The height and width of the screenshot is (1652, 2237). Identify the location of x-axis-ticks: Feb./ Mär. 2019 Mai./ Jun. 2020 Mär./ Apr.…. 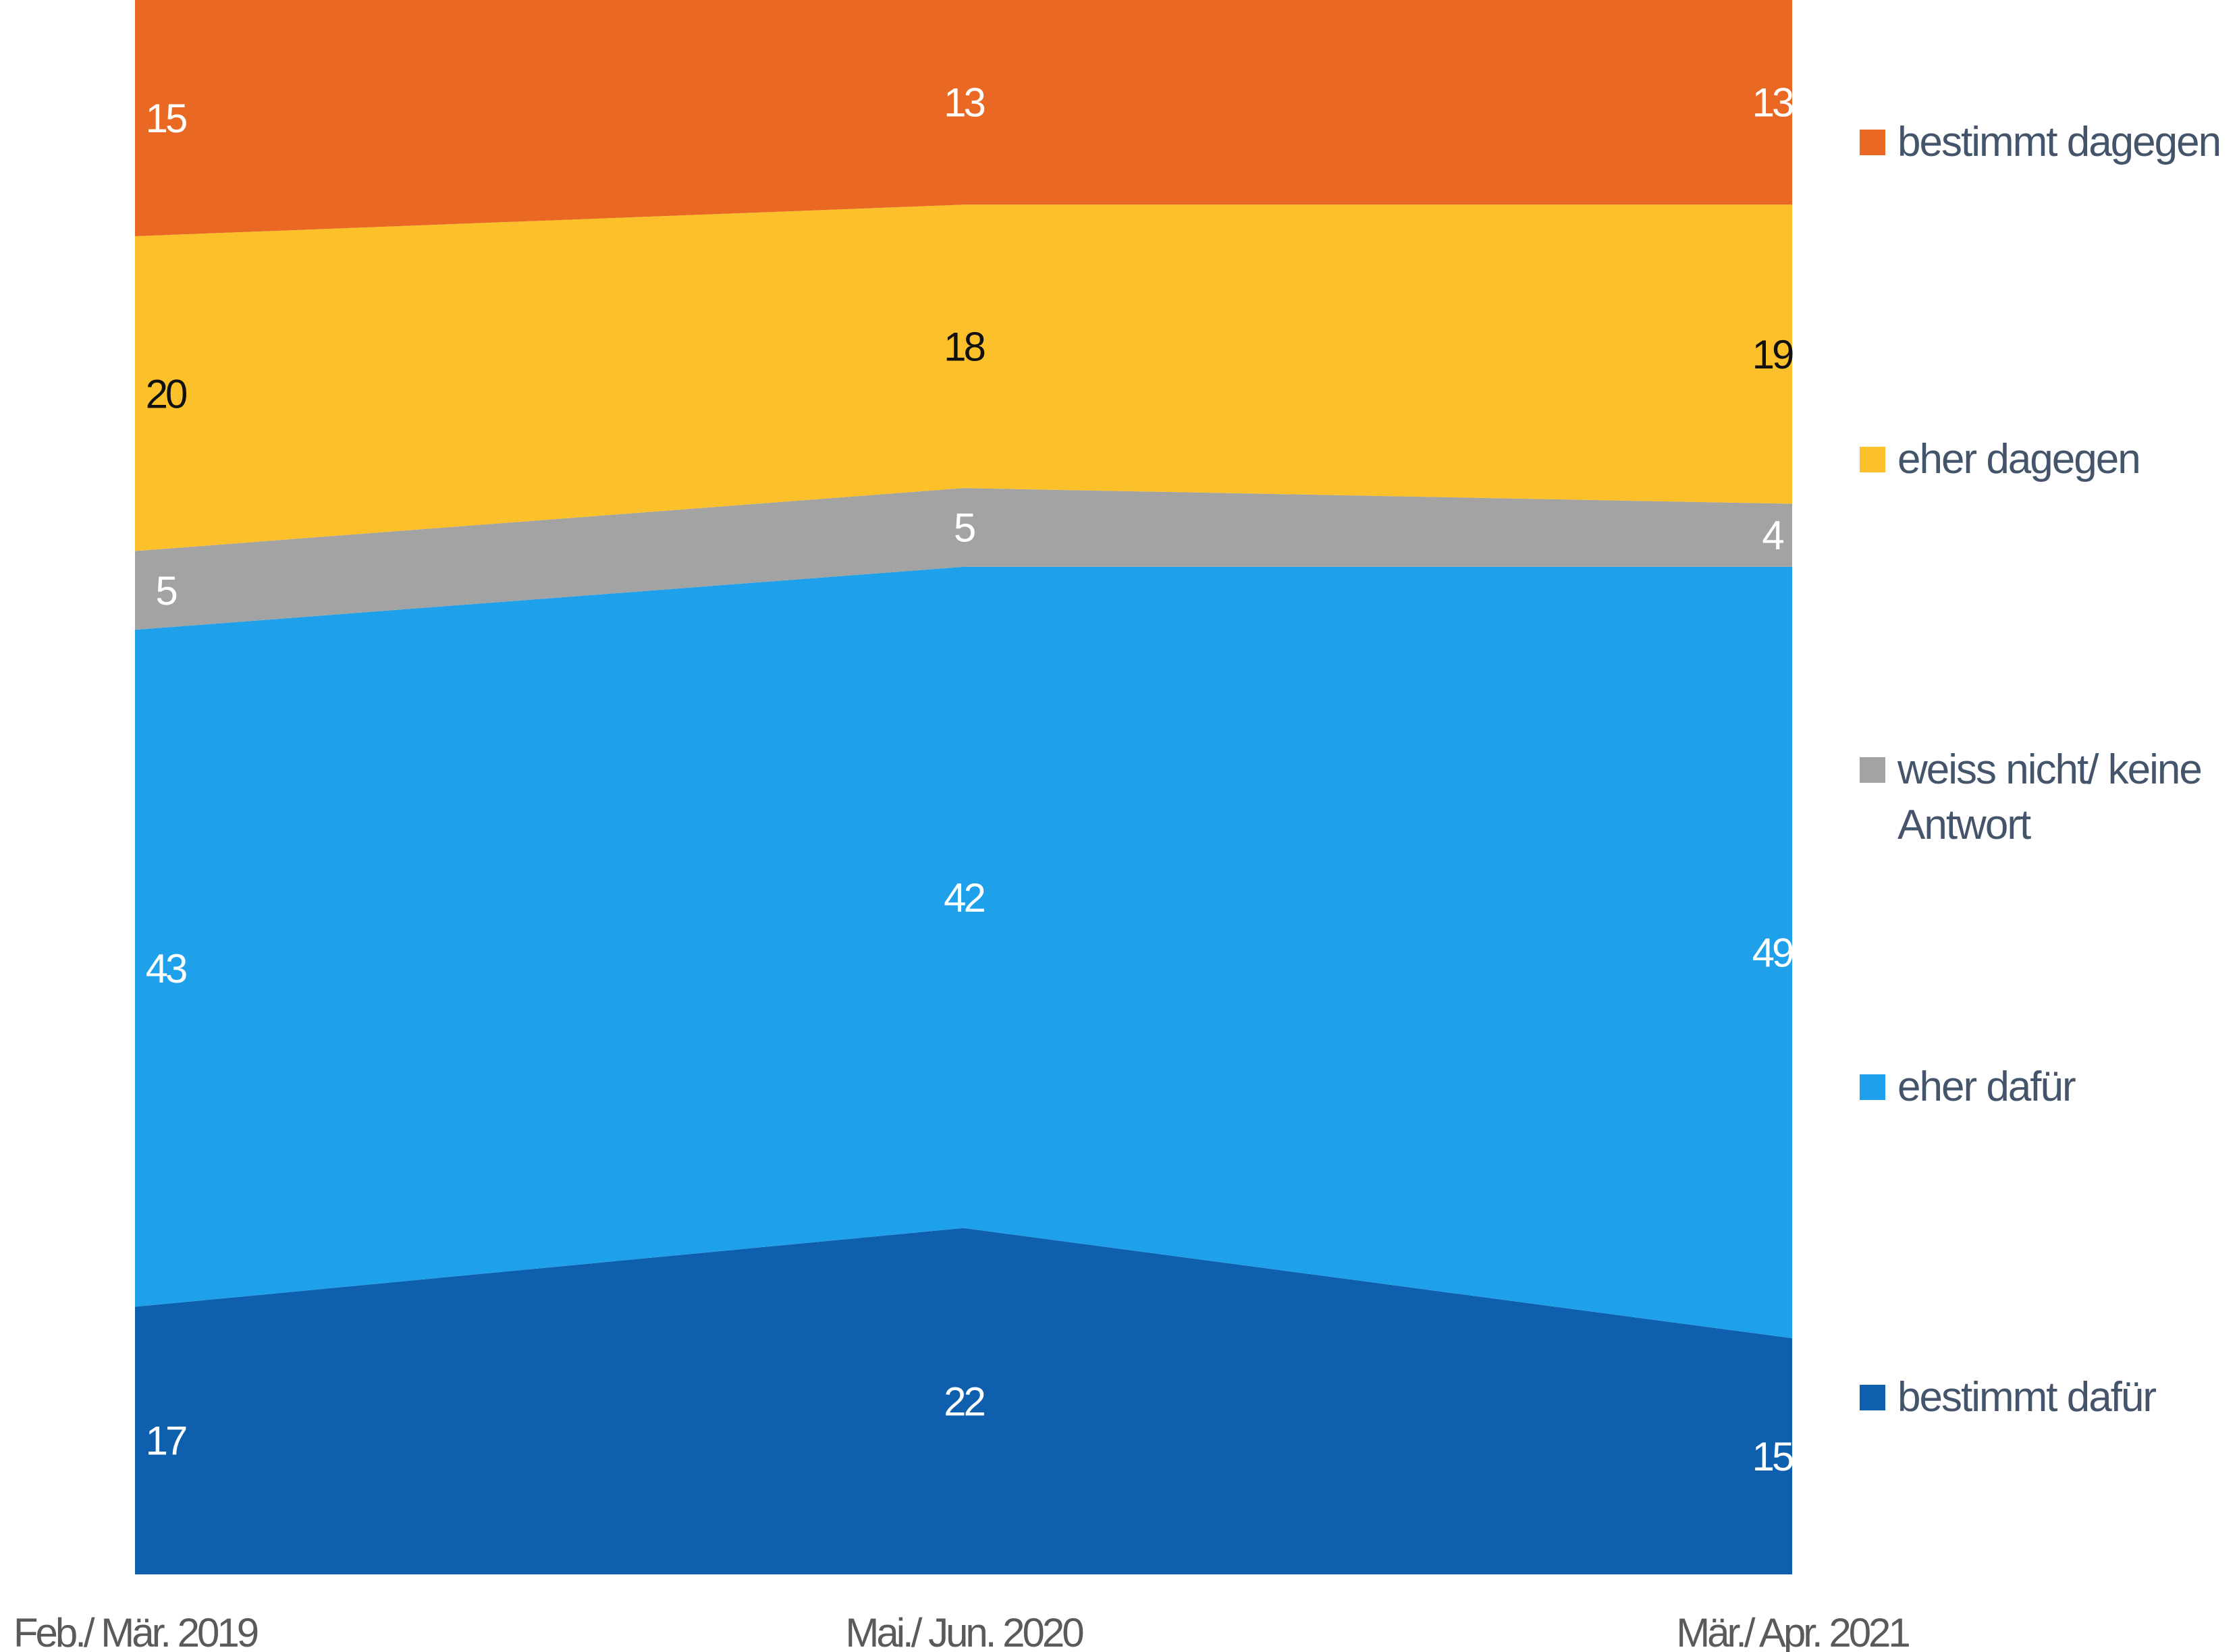
(963, 1631).